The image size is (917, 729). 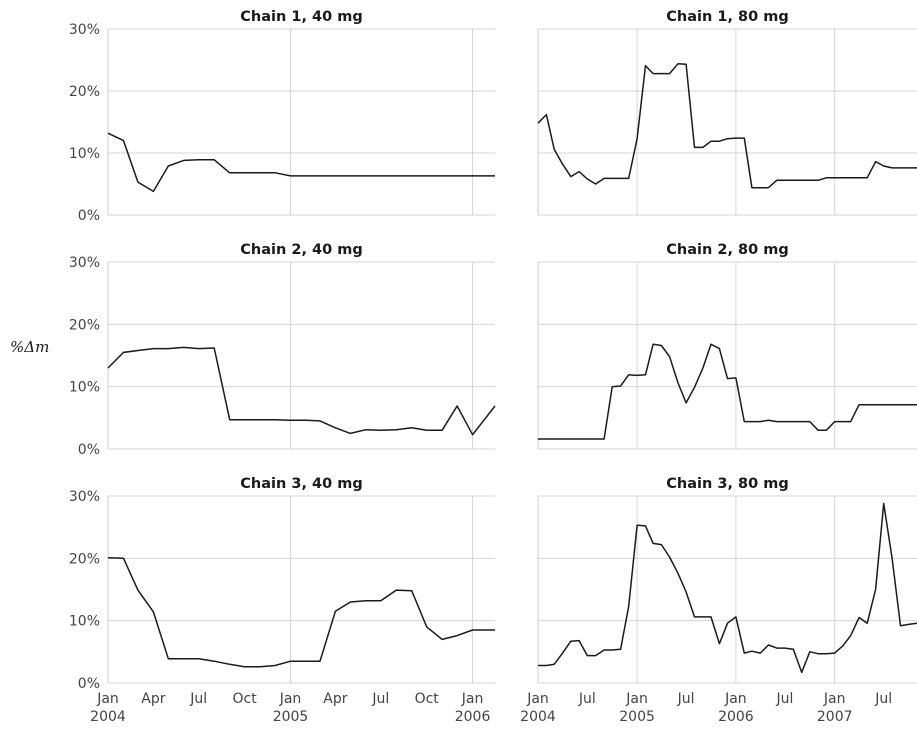 I want to click on panel-3: Chain 2, 40 mg 0% 10% 20% 30%, so click(x=282, y=350).